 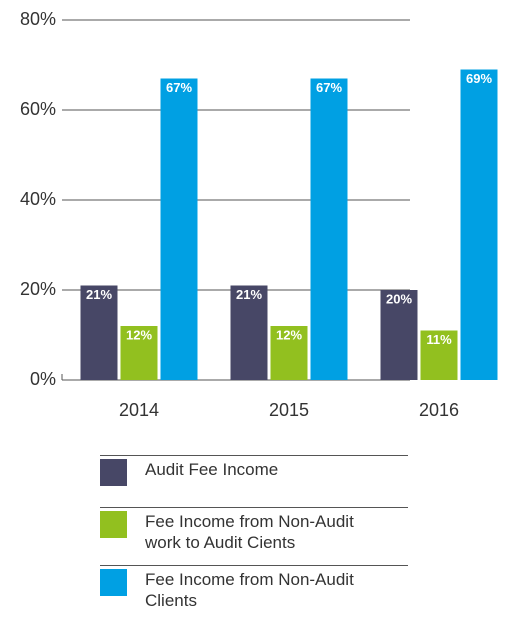 What do you see at coordinates (249, 590) in the screenshot?
I see `legend-label: Fee Income from Non-Audit Clients` at bounding box center [249, 590].